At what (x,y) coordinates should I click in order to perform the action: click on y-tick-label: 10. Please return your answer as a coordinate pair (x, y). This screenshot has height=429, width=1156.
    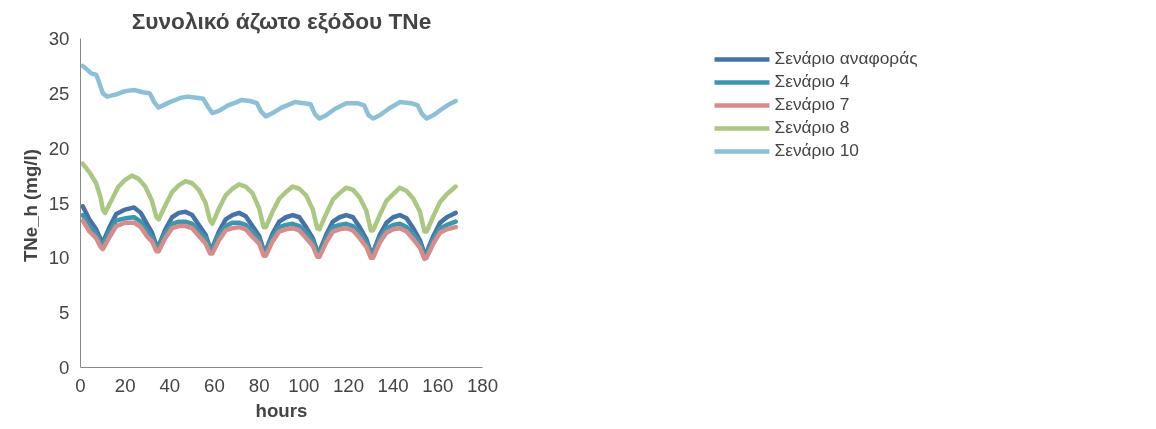
    Looking at the image, I should click on (59, 258).